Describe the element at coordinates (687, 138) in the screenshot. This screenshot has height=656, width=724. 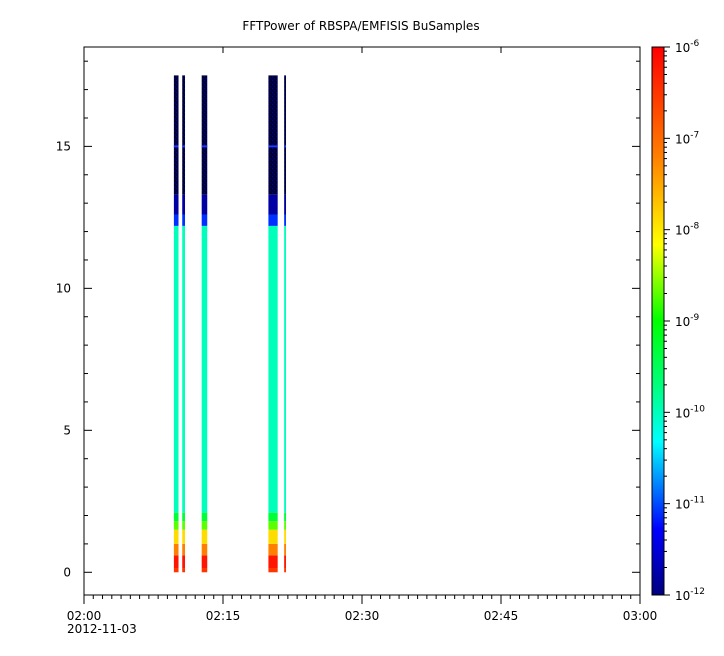
I see `colorbar-tick-label: 10⁻⁷` at that location.